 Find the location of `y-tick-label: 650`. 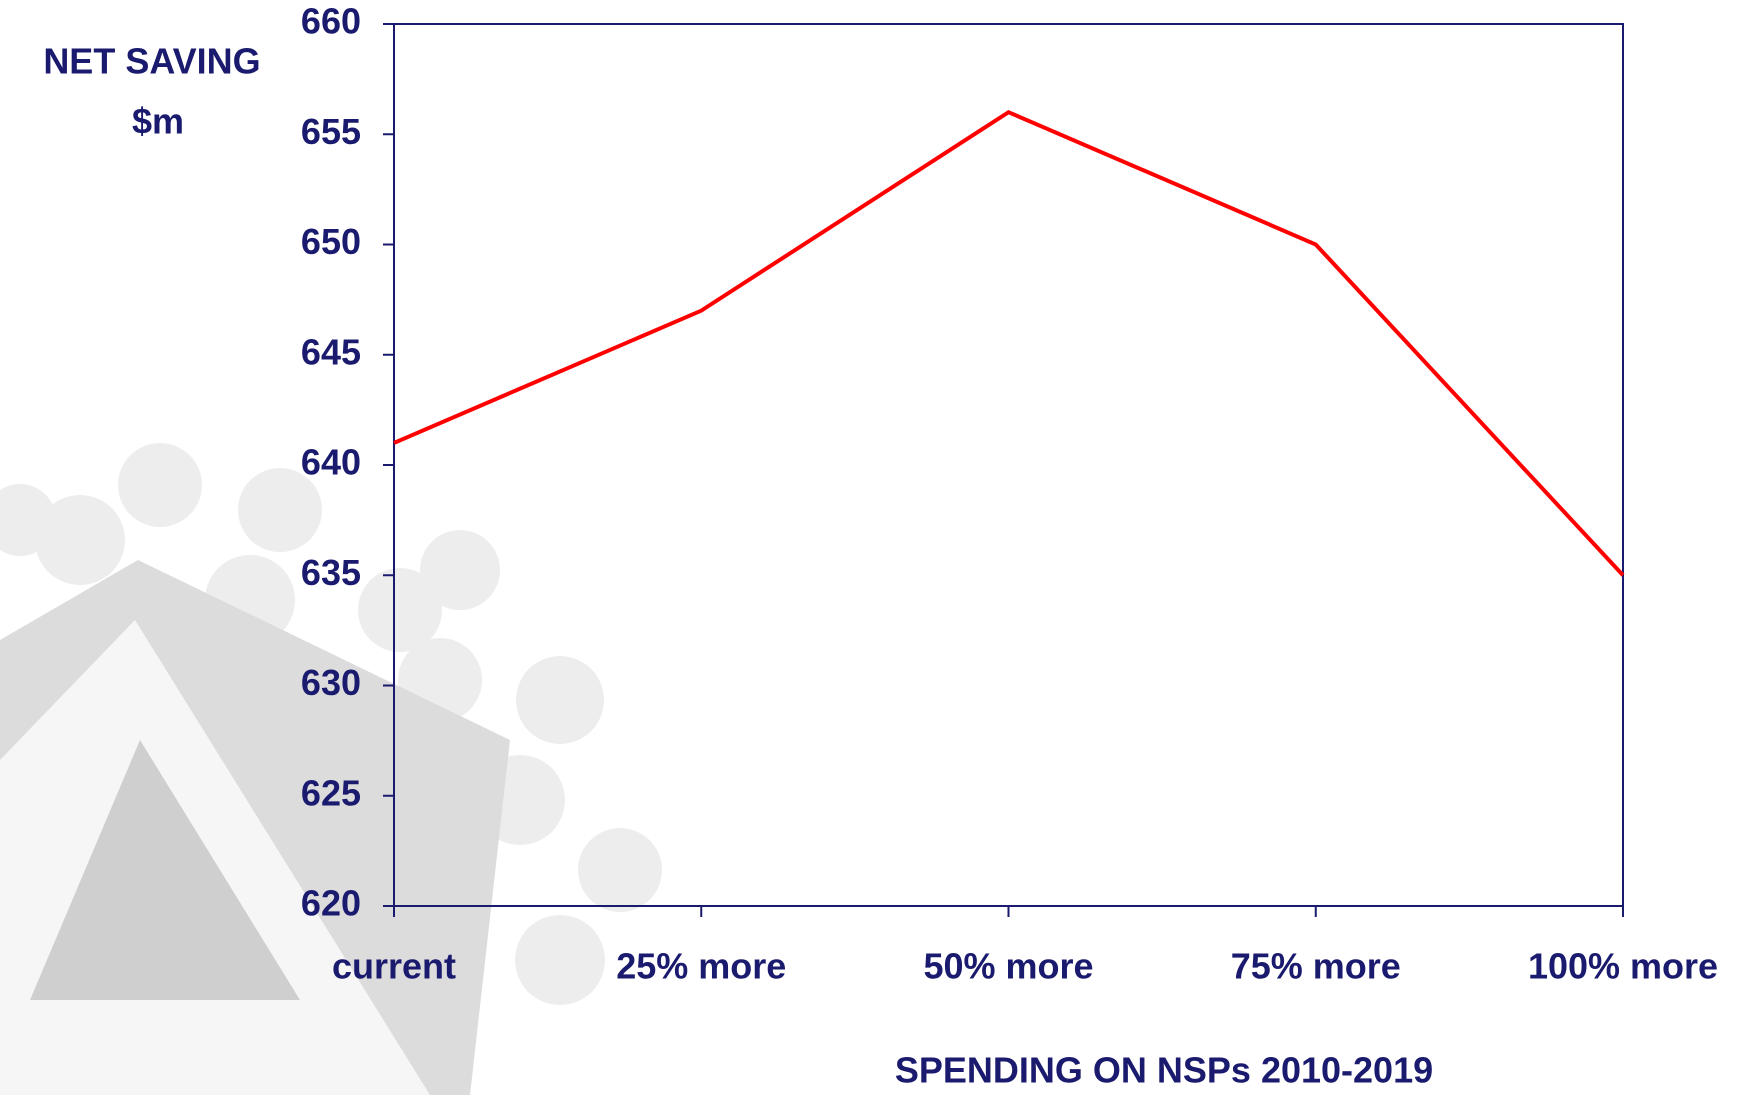

y-tick-label: 650 is located at coordinates (331, 241).